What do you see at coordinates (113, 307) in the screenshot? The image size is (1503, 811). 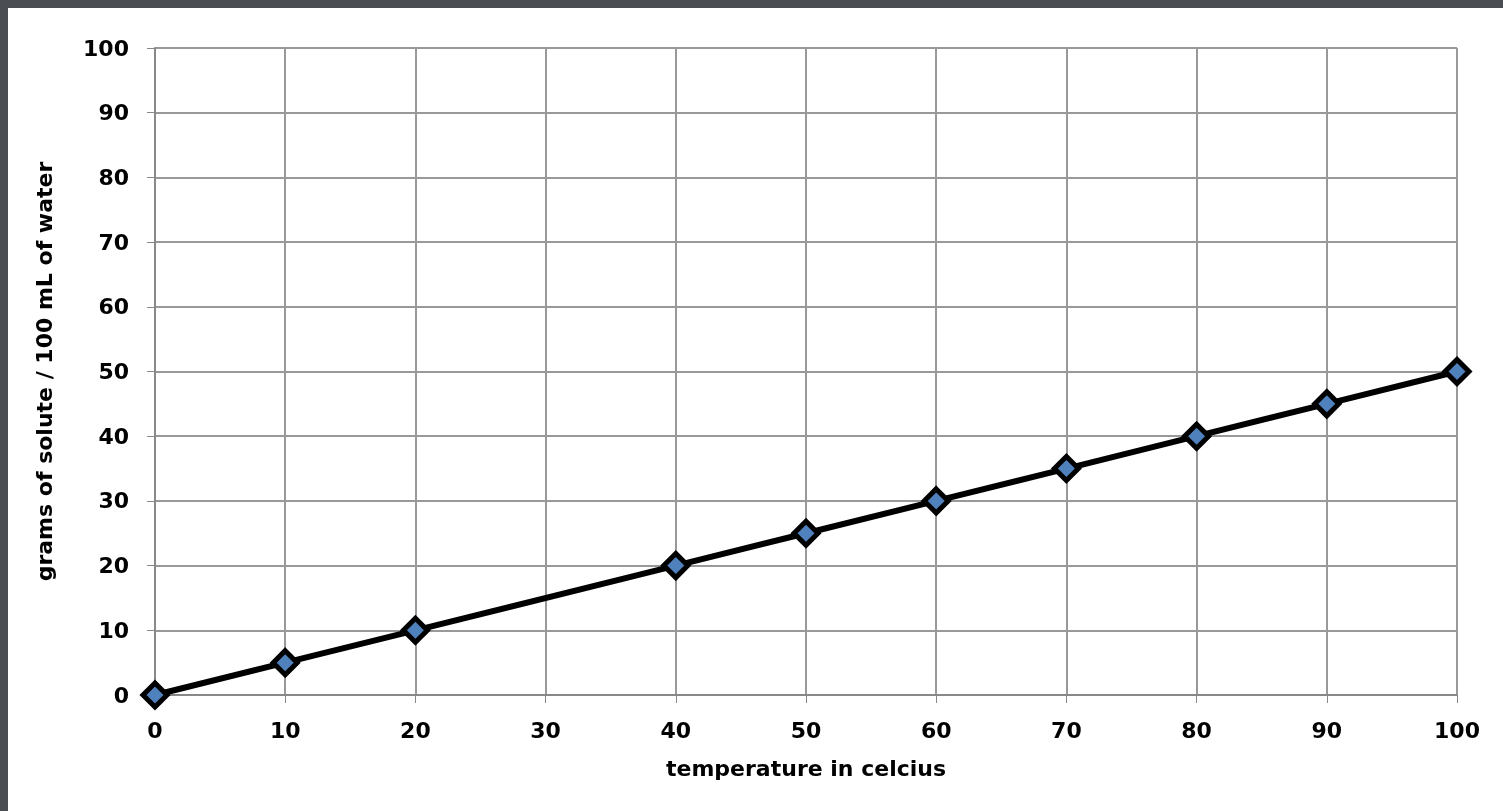 I see `y-tick-label: 60` at bounding box center [113, 307].